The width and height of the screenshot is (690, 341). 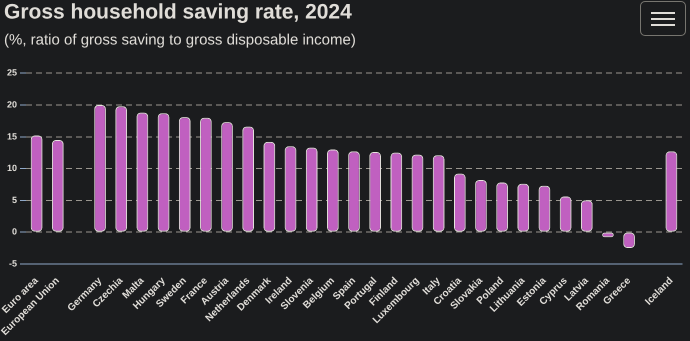 What do you see at coordinates (12, 104) in the screenshot?
I see `y-tick-label: 20` at bounding box center [12, 104].